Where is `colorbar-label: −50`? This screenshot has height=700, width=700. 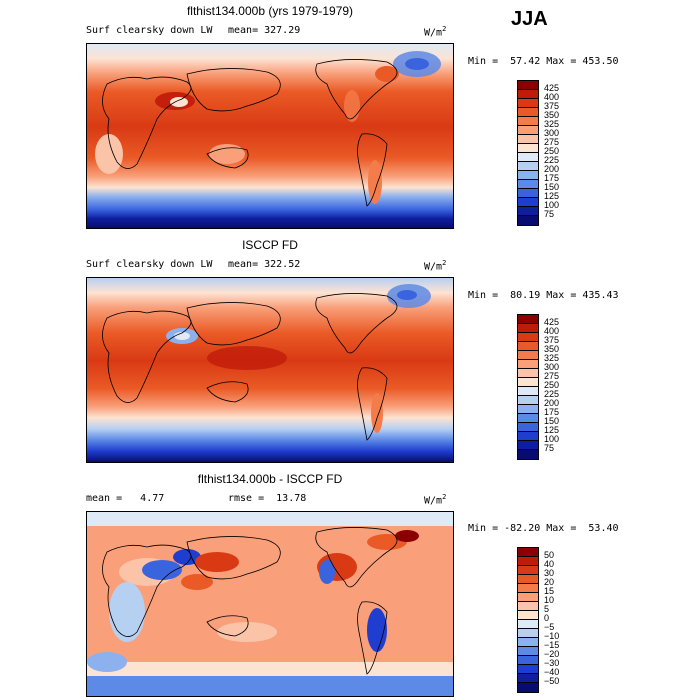
colorbar-label: −50 is located at coordinates (552, 681).